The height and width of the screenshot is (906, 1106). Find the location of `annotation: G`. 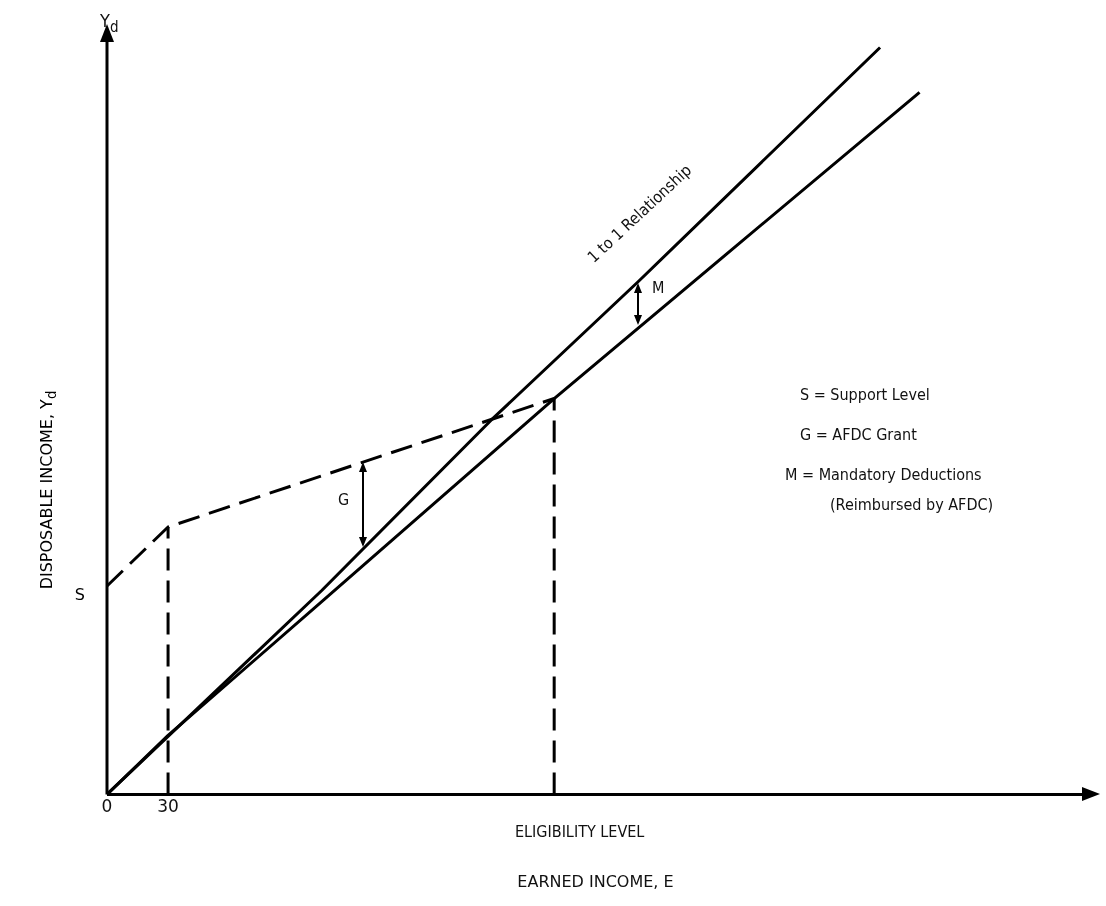

annotation: G is located at coordinates (344, 499).